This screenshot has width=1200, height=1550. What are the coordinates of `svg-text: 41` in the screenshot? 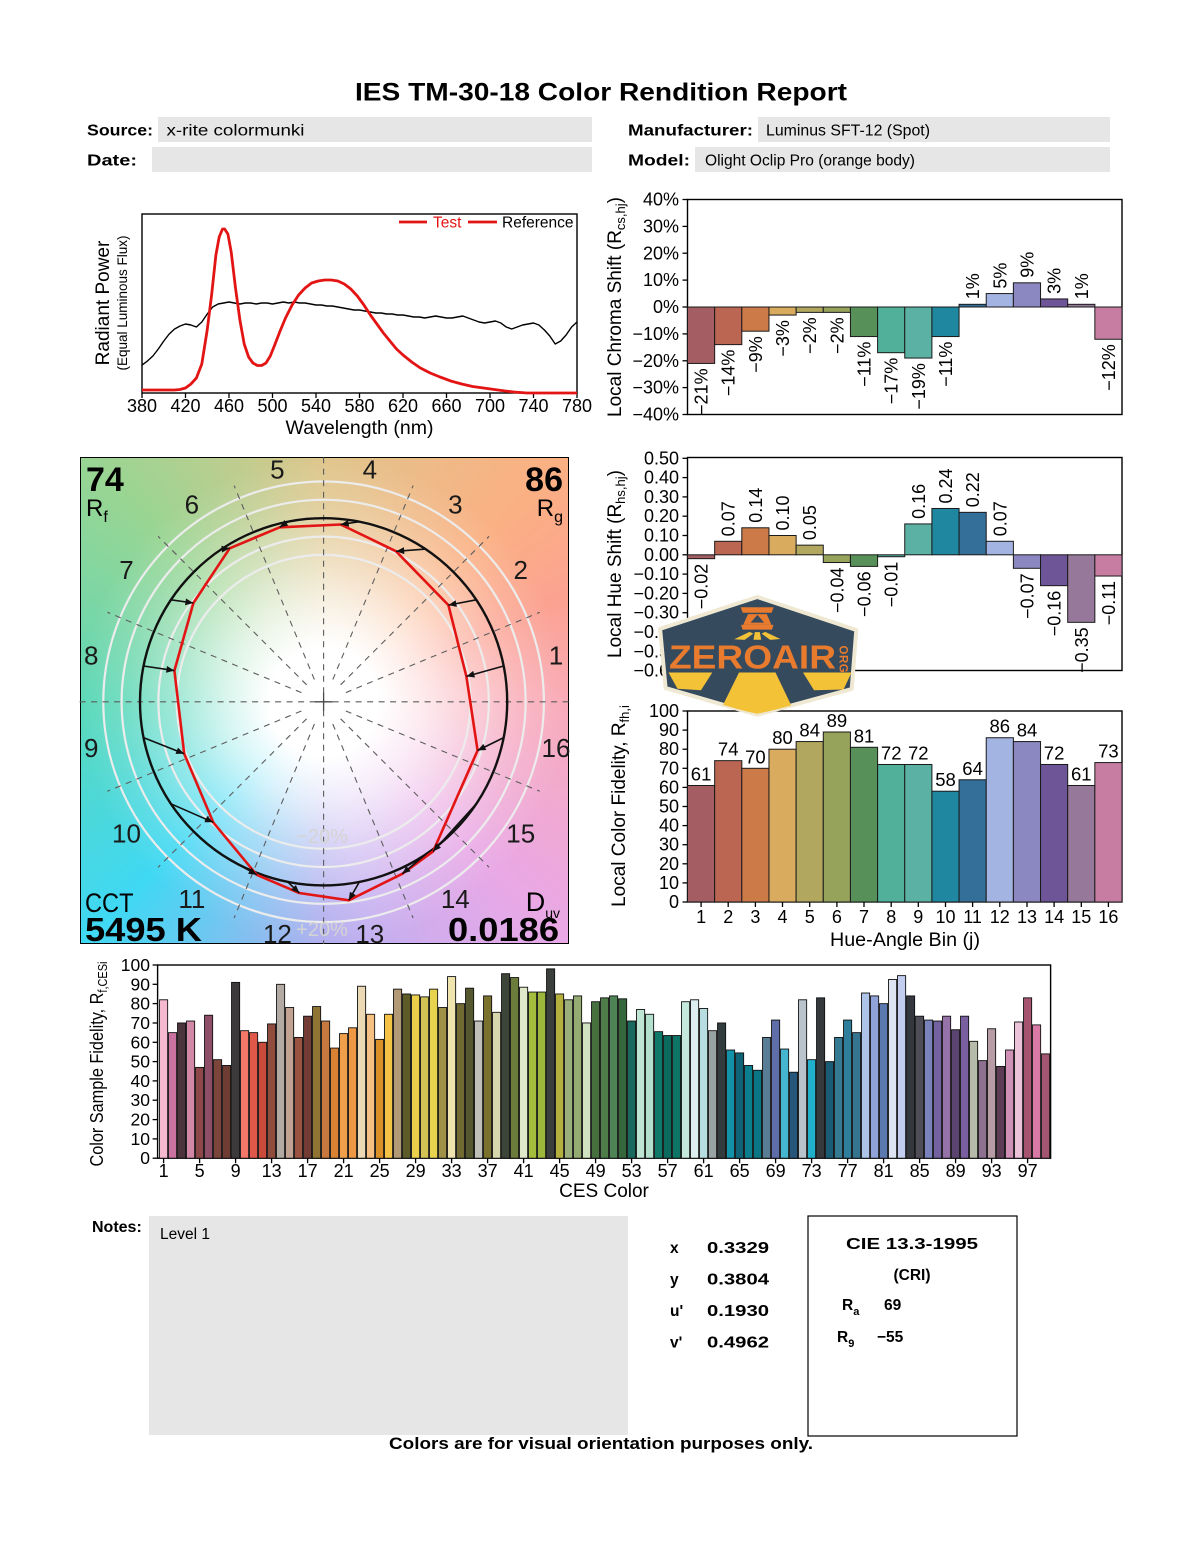 It's located at (524, 1171).